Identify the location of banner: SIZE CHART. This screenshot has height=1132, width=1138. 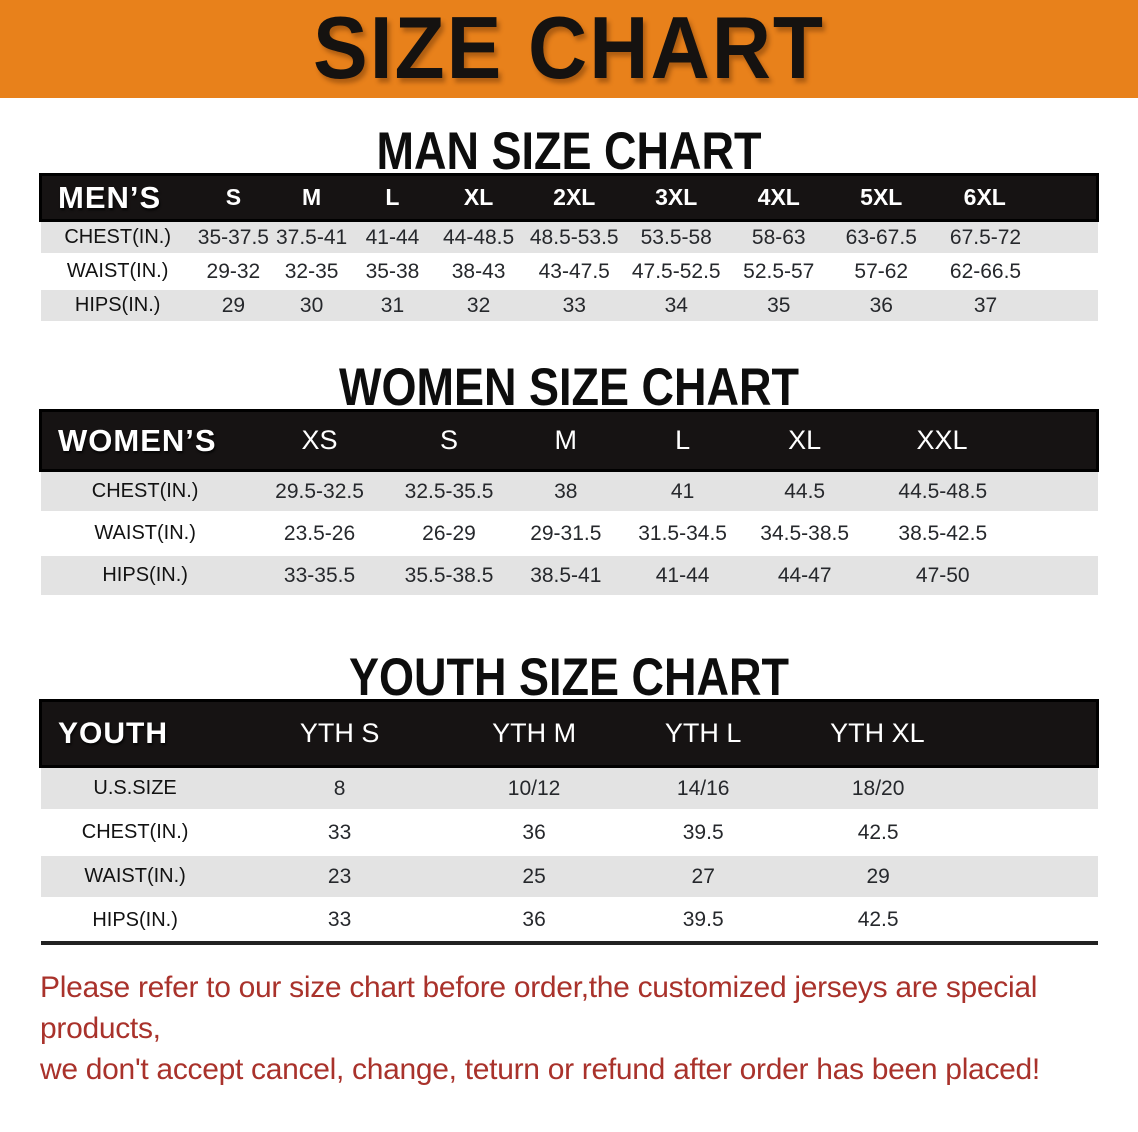
(569, 49).